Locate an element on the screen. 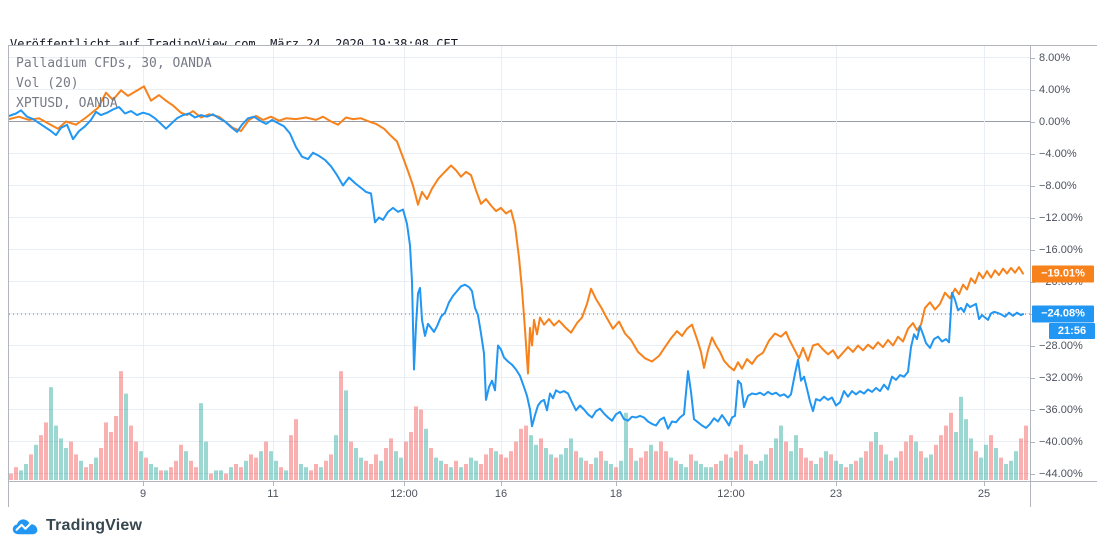 The image size is (1100, 544). footer-branding: TradingView is located at coordinates (77, 526).